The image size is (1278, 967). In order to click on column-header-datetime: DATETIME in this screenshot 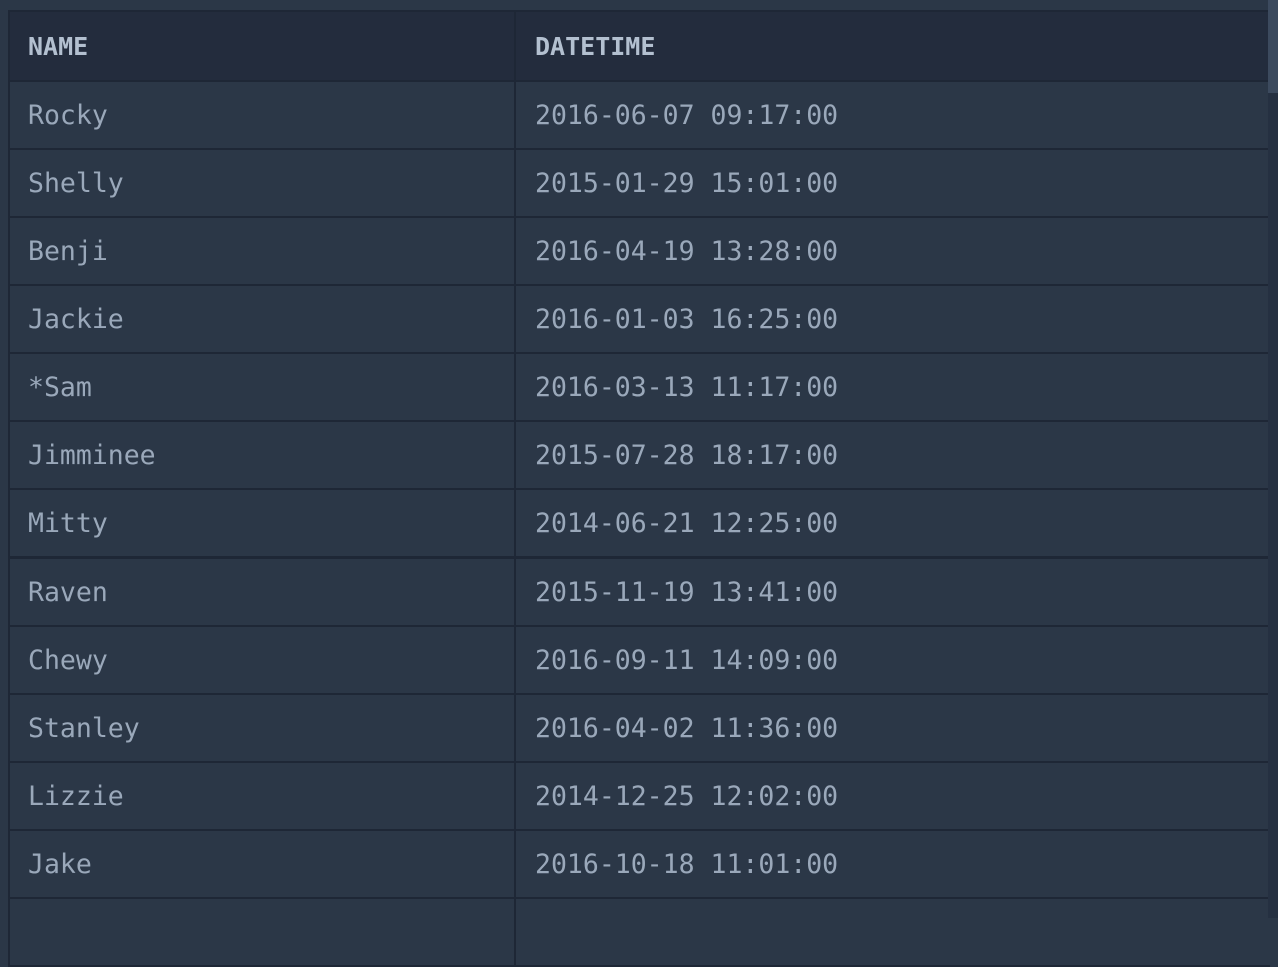, I will do `click(595, 46)`.